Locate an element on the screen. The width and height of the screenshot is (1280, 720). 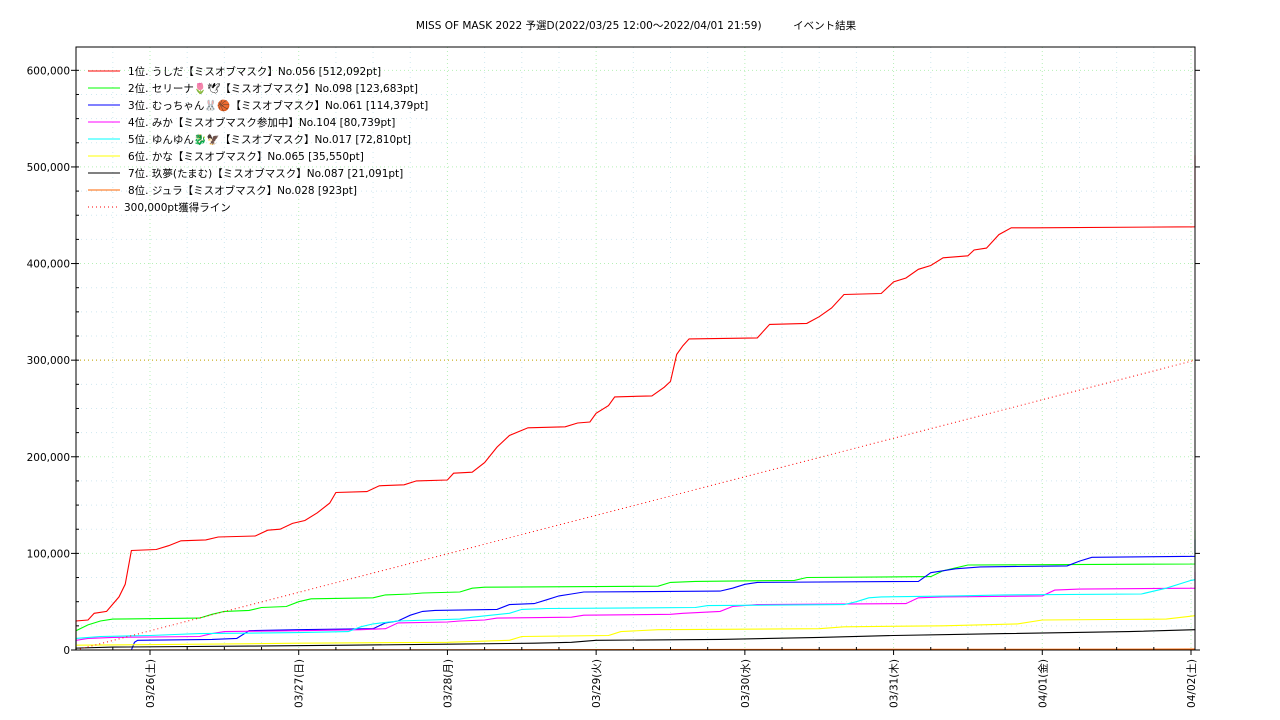
legend-label: 5位. ゆんゆん🐉🦅【ミスオブマスク】No.017 [72,810pt] is located at coordinates (269, 139).